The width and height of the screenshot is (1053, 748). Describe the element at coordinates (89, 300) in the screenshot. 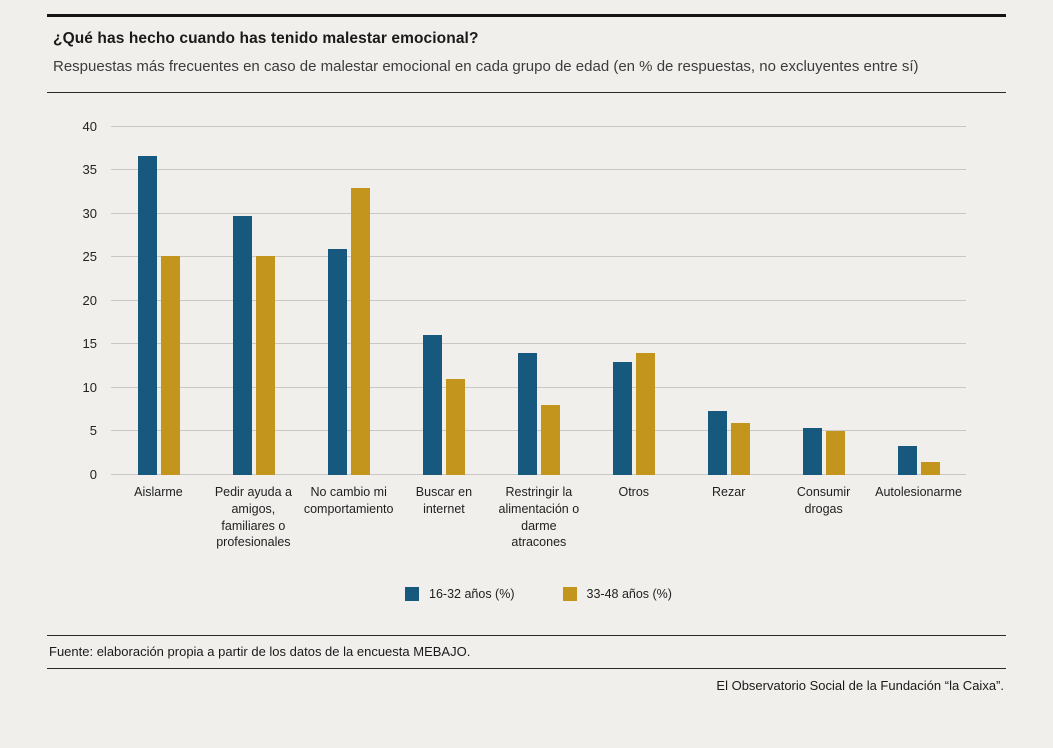

I see `y-tick-label: 20` at that location.